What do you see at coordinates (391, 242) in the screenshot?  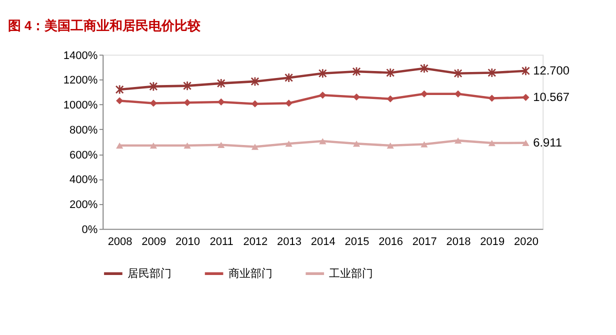 I see `x-tick-label: 2016` at bounding box center [391, 242].